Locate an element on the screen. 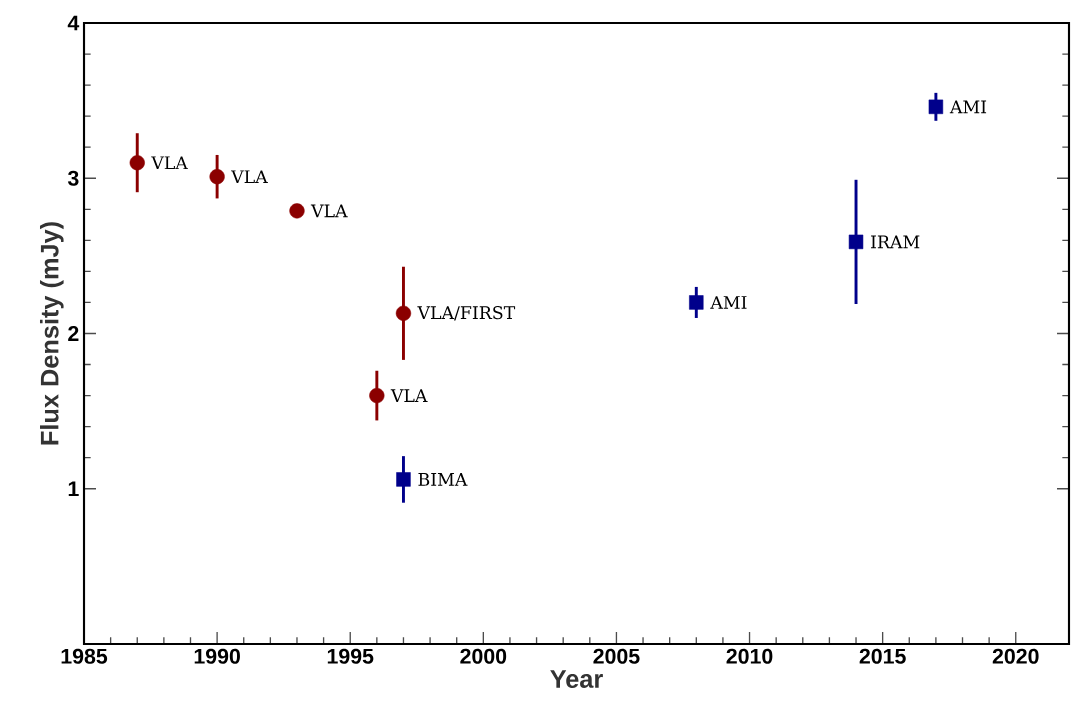  y-tick-label: 1 is located at coordinates (73, 489).